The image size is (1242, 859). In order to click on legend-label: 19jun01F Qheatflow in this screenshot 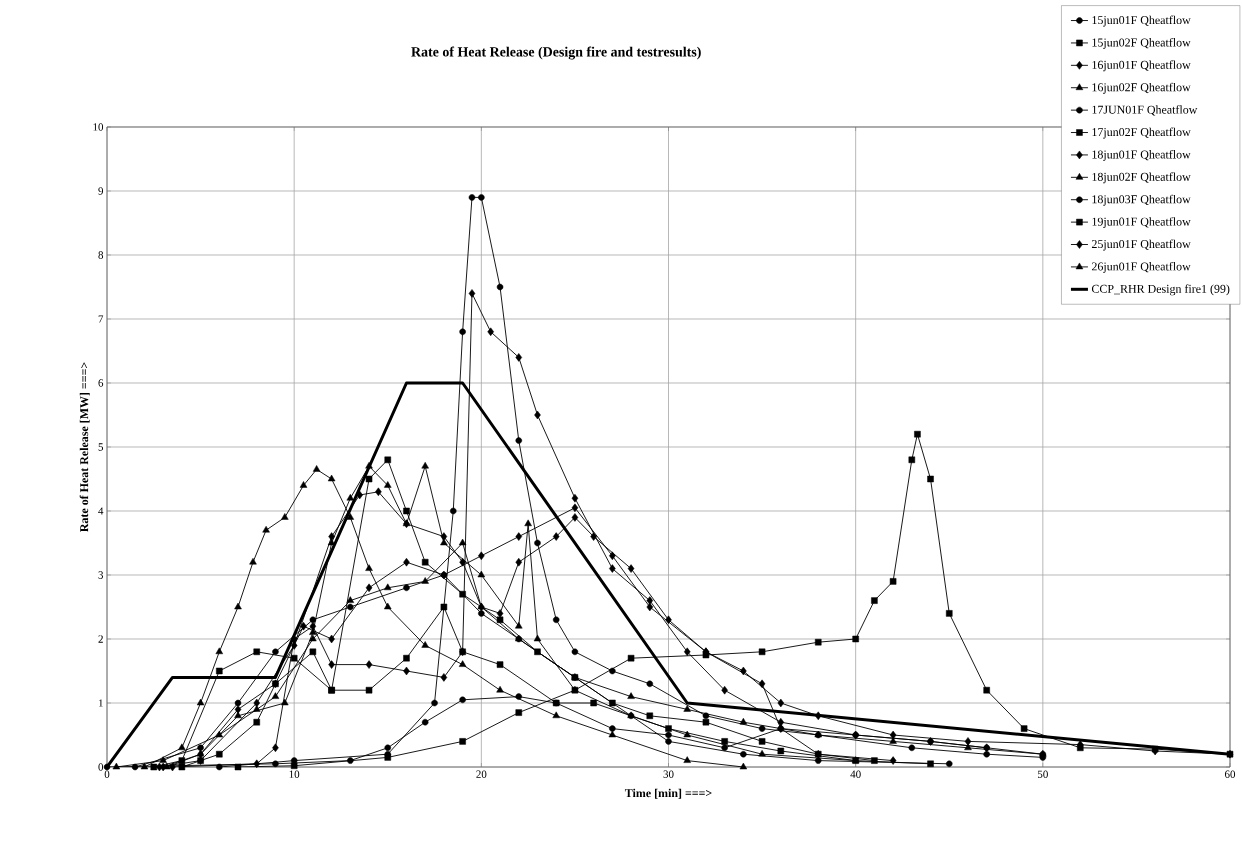, I will do `click(1141, 223)`.